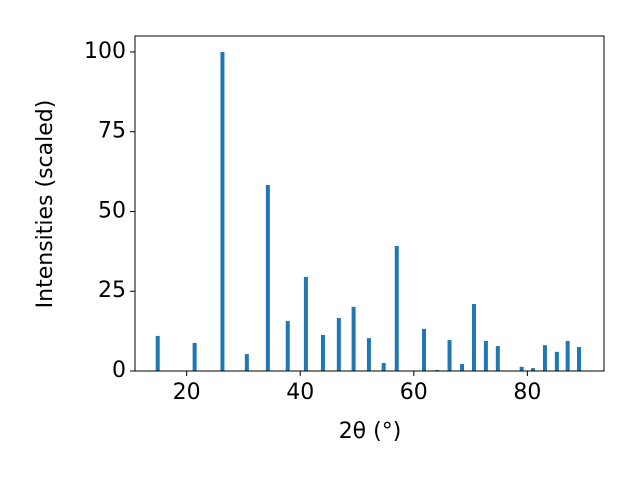 This screenshot has height=480, width=640. Describe the element at coordinates (414, 392) in the screenshot. I see `x-tick-label: 60` at that location.